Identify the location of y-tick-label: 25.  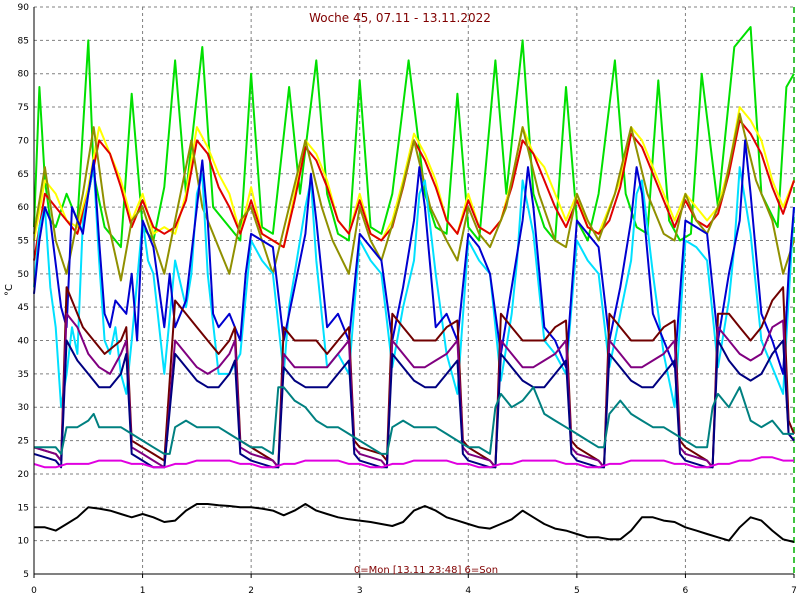
(23, 442).